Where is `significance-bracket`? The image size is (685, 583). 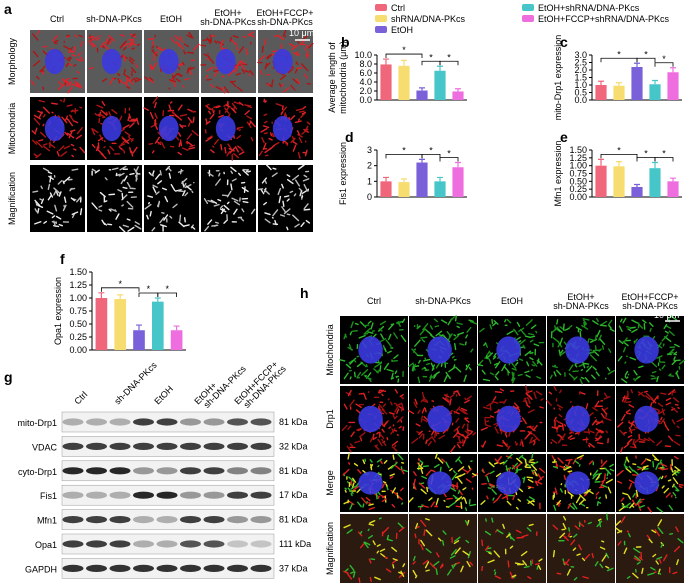 significance-bracket is located at coordinates (664, 64).